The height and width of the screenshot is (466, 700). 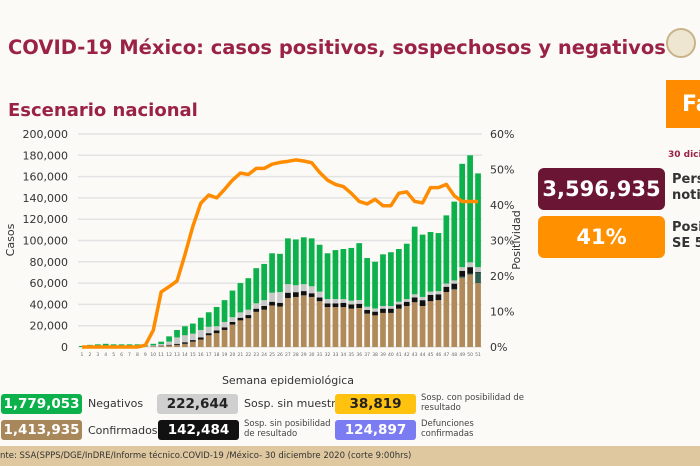 I want to click on x-tick-label: 18, so click(x=217, y=355).